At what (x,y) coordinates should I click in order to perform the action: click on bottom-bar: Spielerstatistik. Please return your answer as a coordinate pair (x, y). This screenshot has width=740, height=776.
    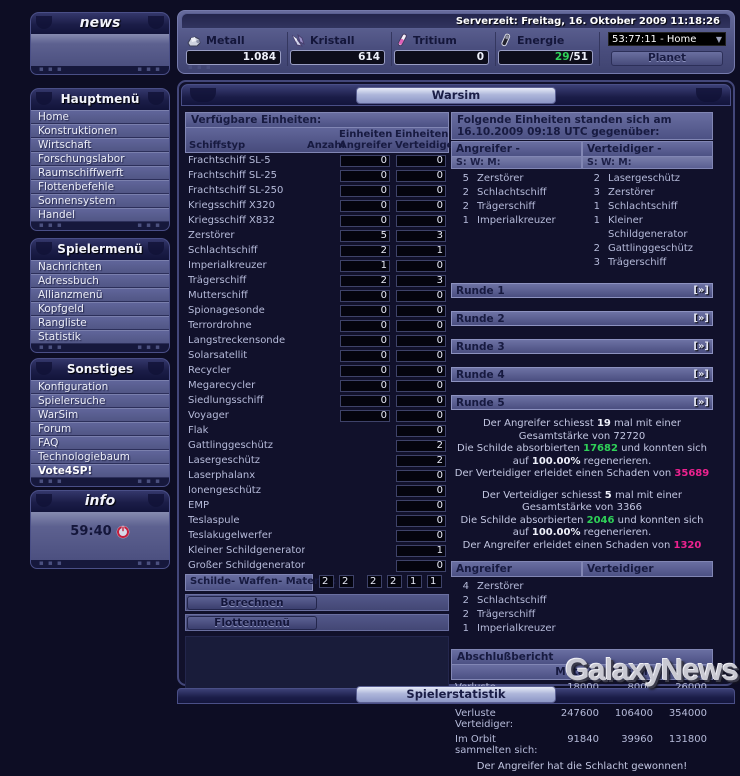
    Looking at the image, I should click on (456, 695).